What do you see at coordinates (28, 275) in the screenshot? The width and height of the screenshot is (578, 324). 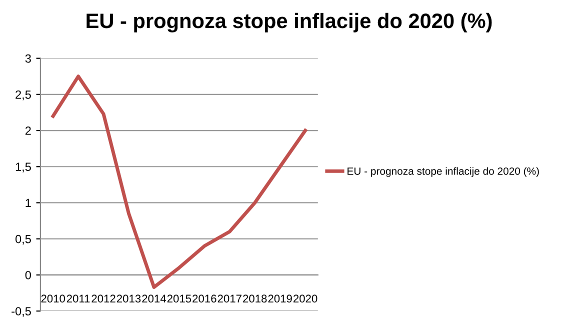 I see `y-tick-label: 0` at bounding box center [28, 275].